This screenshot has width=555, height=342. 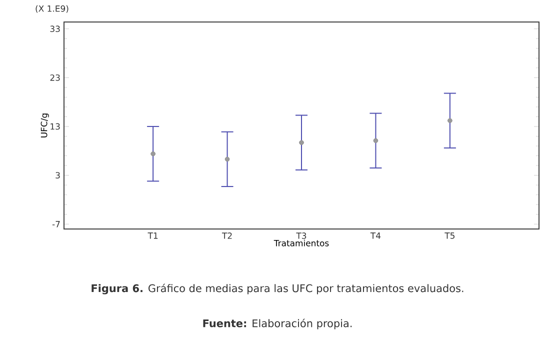 What do you see at coordinates (449, 235) in the screenshot?
I see `x-tick-label: T5` at bounding box center [449, 235].